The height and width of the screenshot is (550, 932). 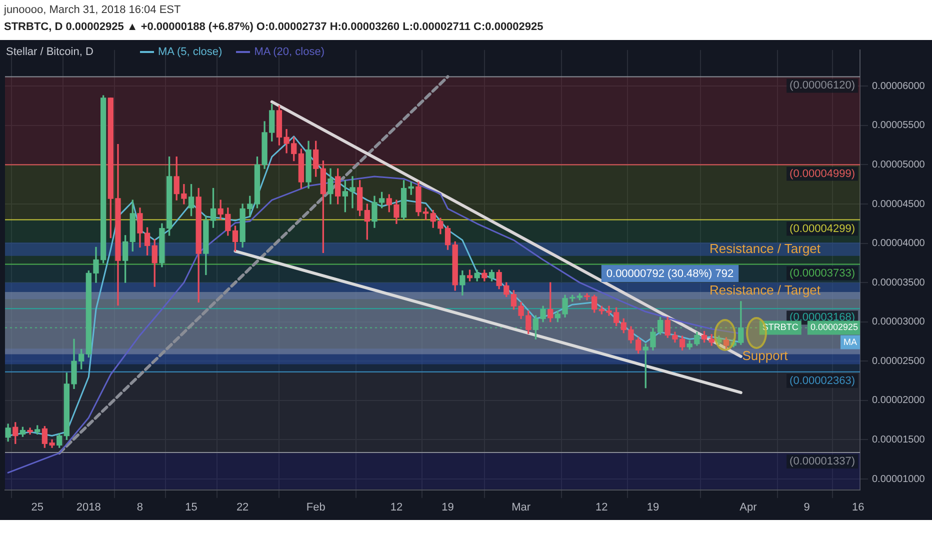 I want to click on x-tick-label: 22, so click(x=242, y=508).